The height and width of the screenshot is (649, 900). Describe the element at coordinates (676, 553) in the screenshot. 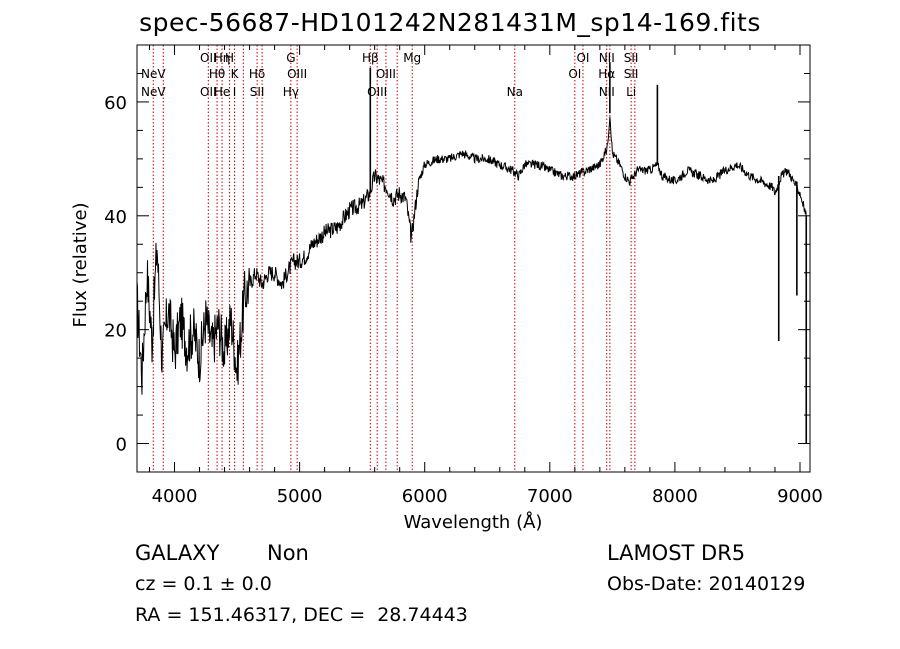

I see `survey-label: LAMOST DR5` at that location.